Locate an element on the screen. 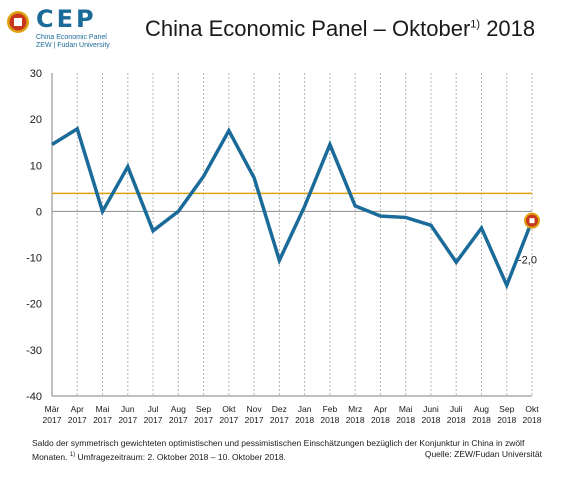 The height and width of the screenshot is (480, 570). cep-logo-icon is located at coordinates (18, 22).